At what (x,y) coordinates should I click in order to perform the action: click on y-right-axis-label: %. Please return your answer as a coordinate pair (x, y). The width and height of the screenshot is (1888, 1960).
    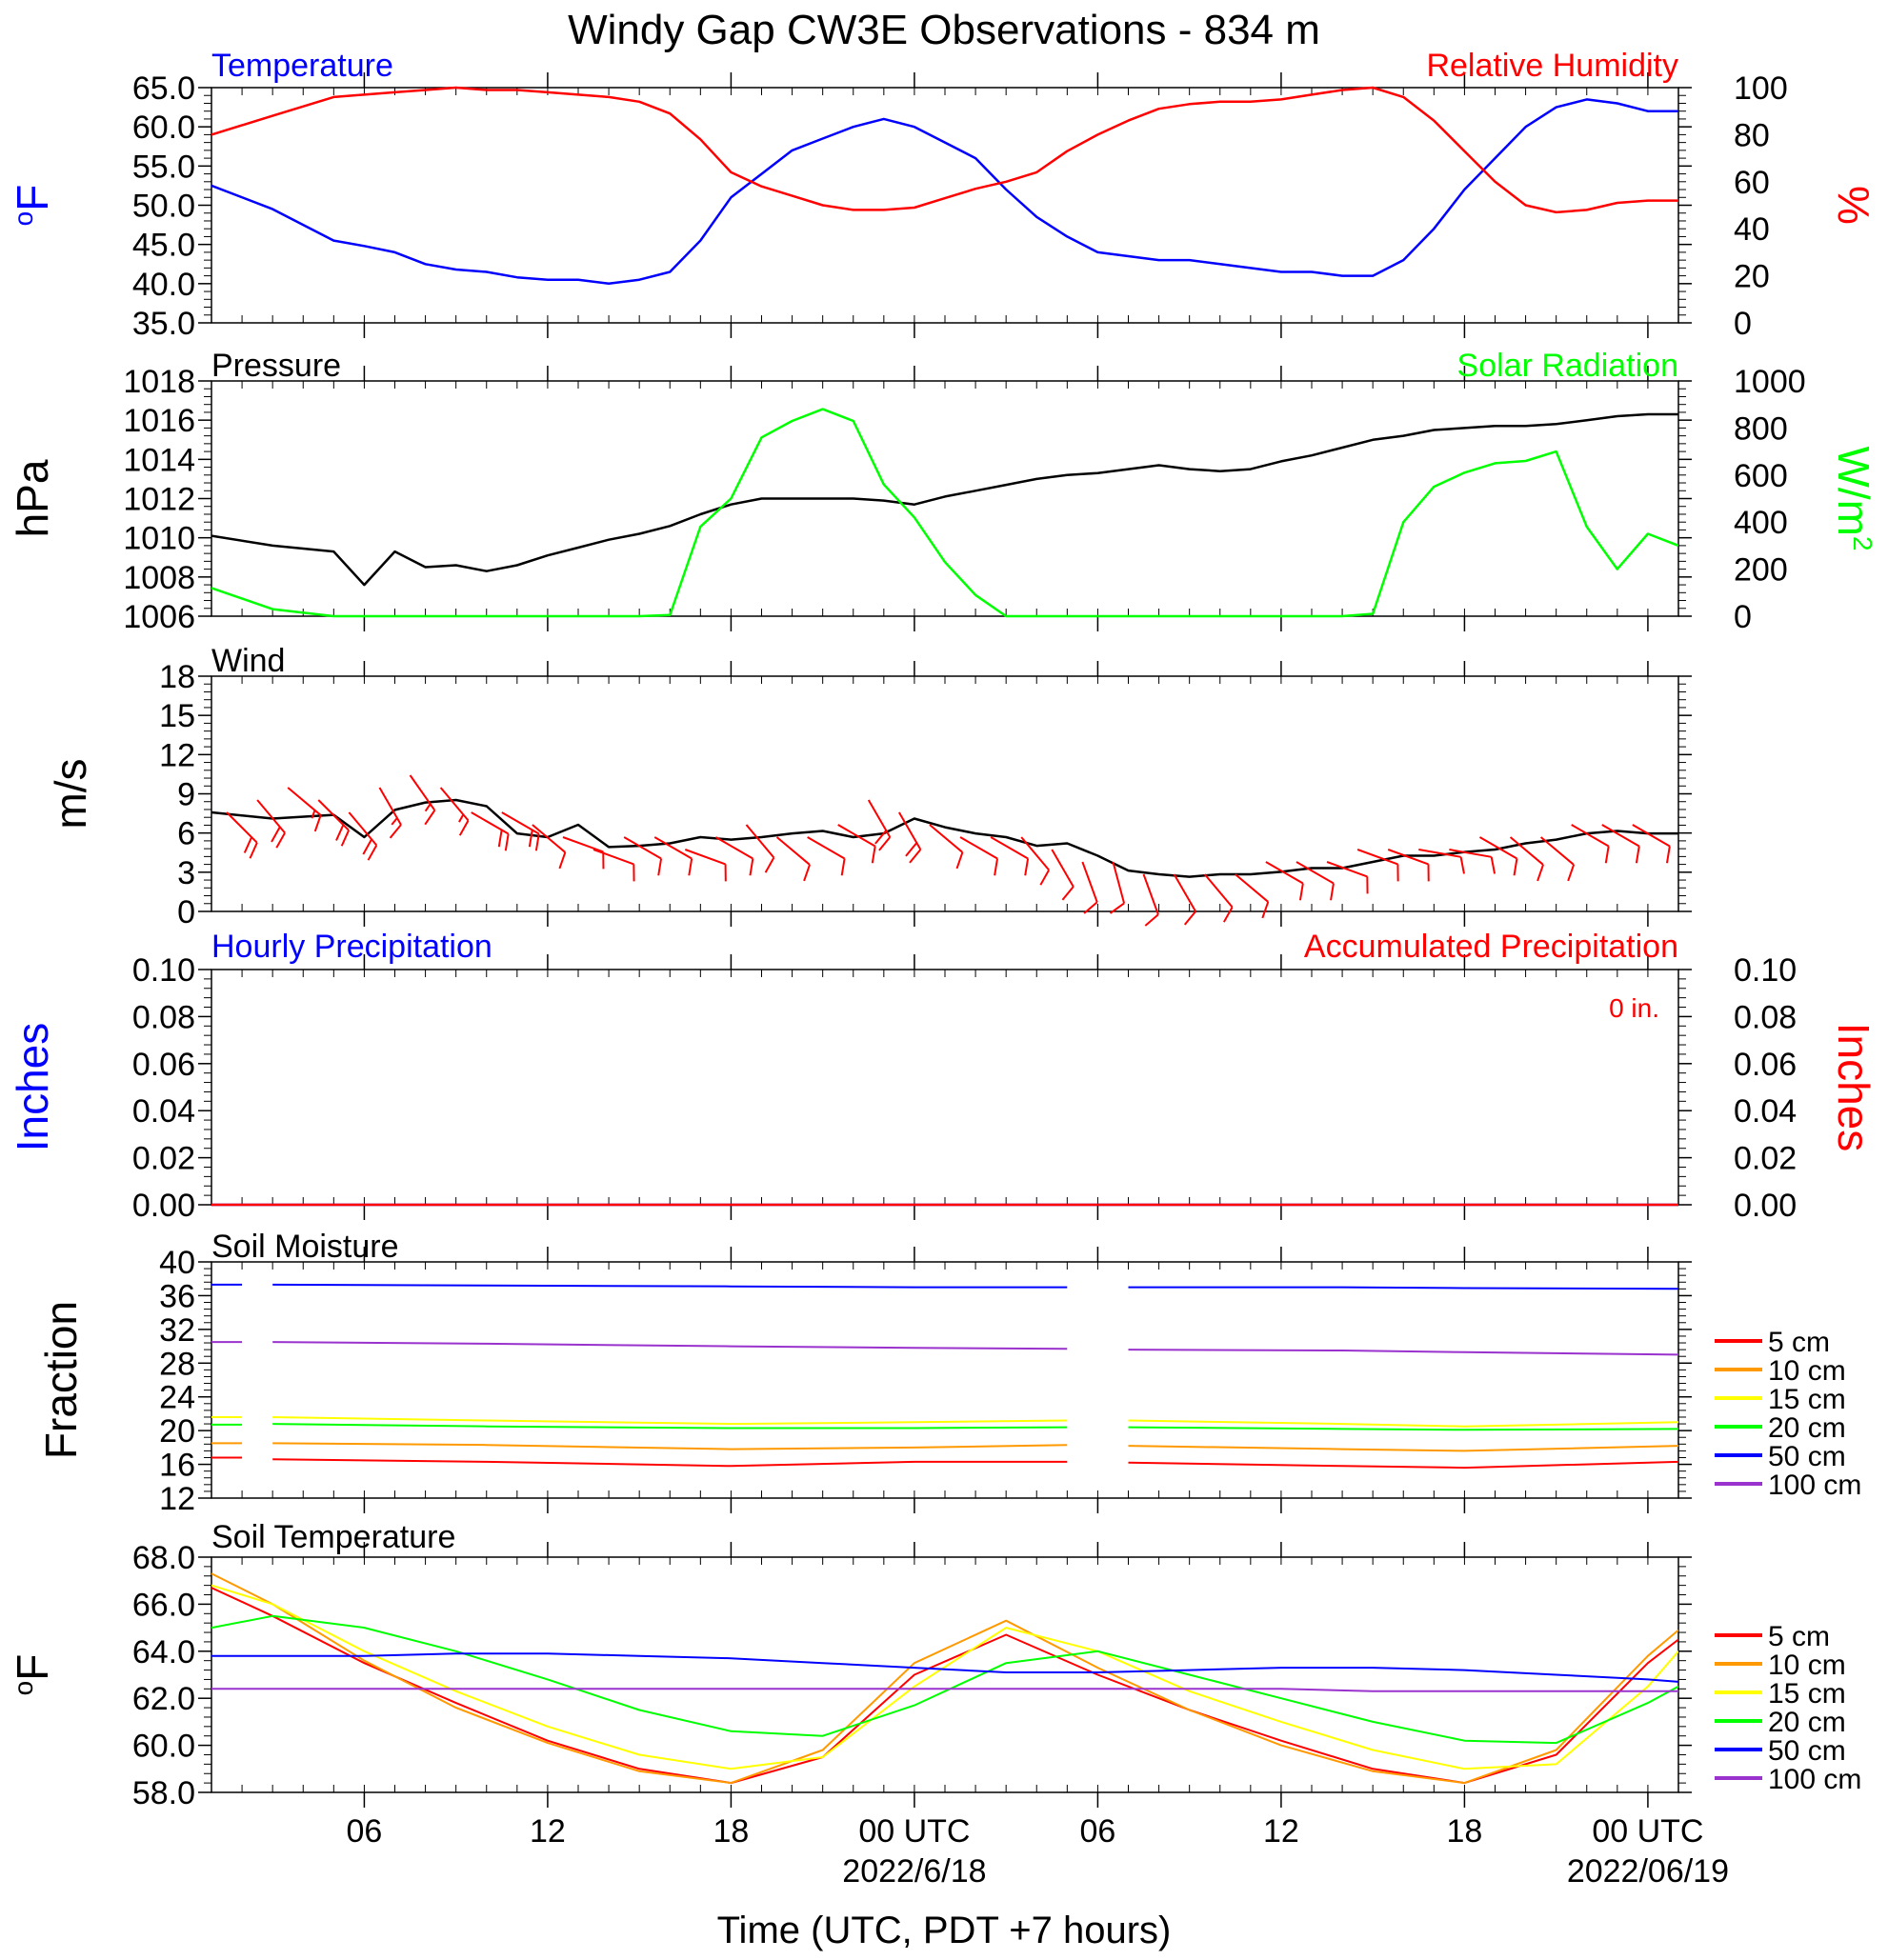
    Looking at the image, I should click on (1853, 205).